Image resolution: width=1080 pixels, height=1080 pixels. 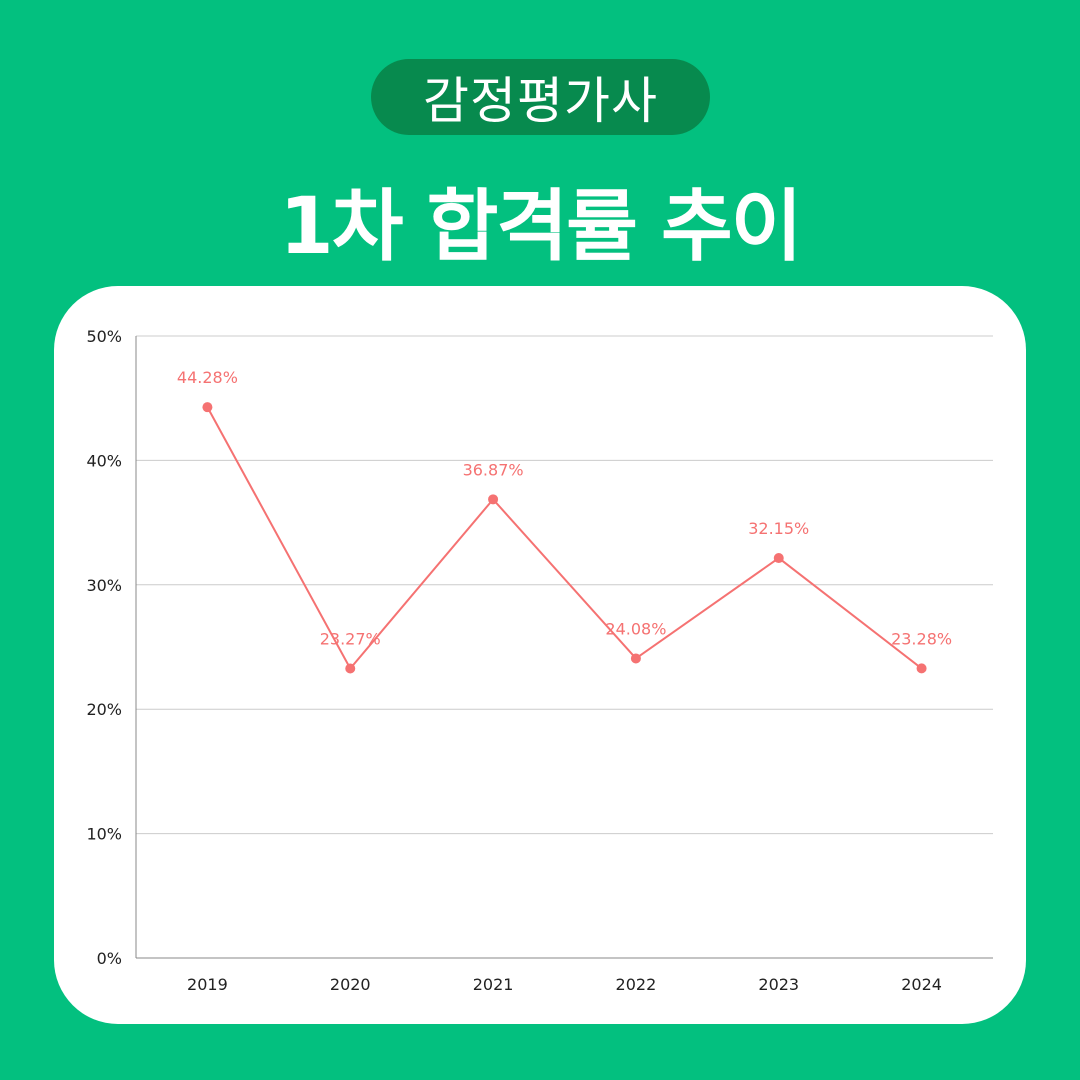 What do you see at coordinates (564, 984) in the screenshot?
I see `x-axis-tick-labels: 2019 2020 2021 2022 2023 2024` at bounding box center [564, 984].